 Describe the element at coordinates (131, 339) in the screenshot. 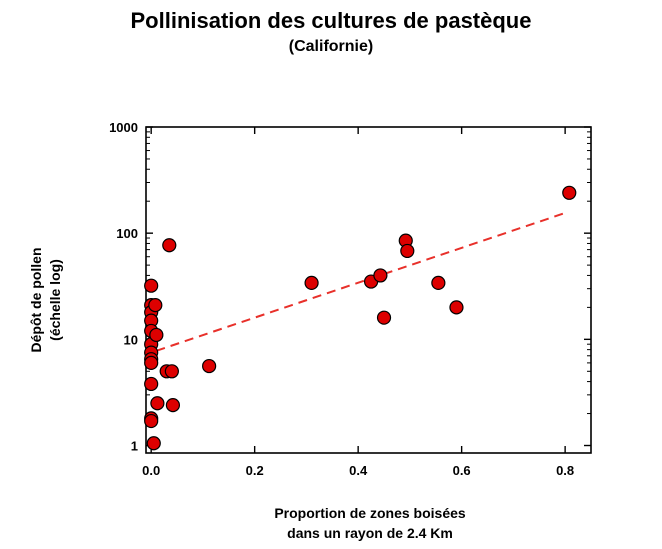

I see `y-tick-label: 10` at that location.